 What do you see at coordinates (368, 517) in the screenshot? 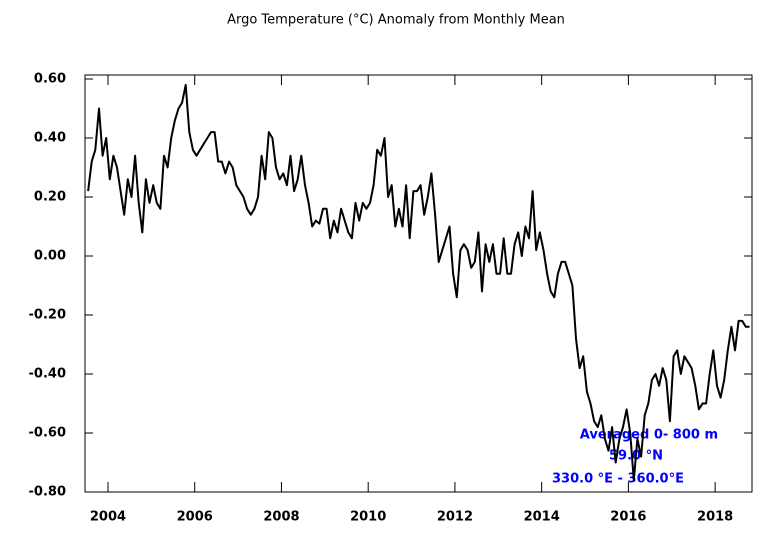
I see `x-tick-label: 2010` at bounding box center [368, 517].